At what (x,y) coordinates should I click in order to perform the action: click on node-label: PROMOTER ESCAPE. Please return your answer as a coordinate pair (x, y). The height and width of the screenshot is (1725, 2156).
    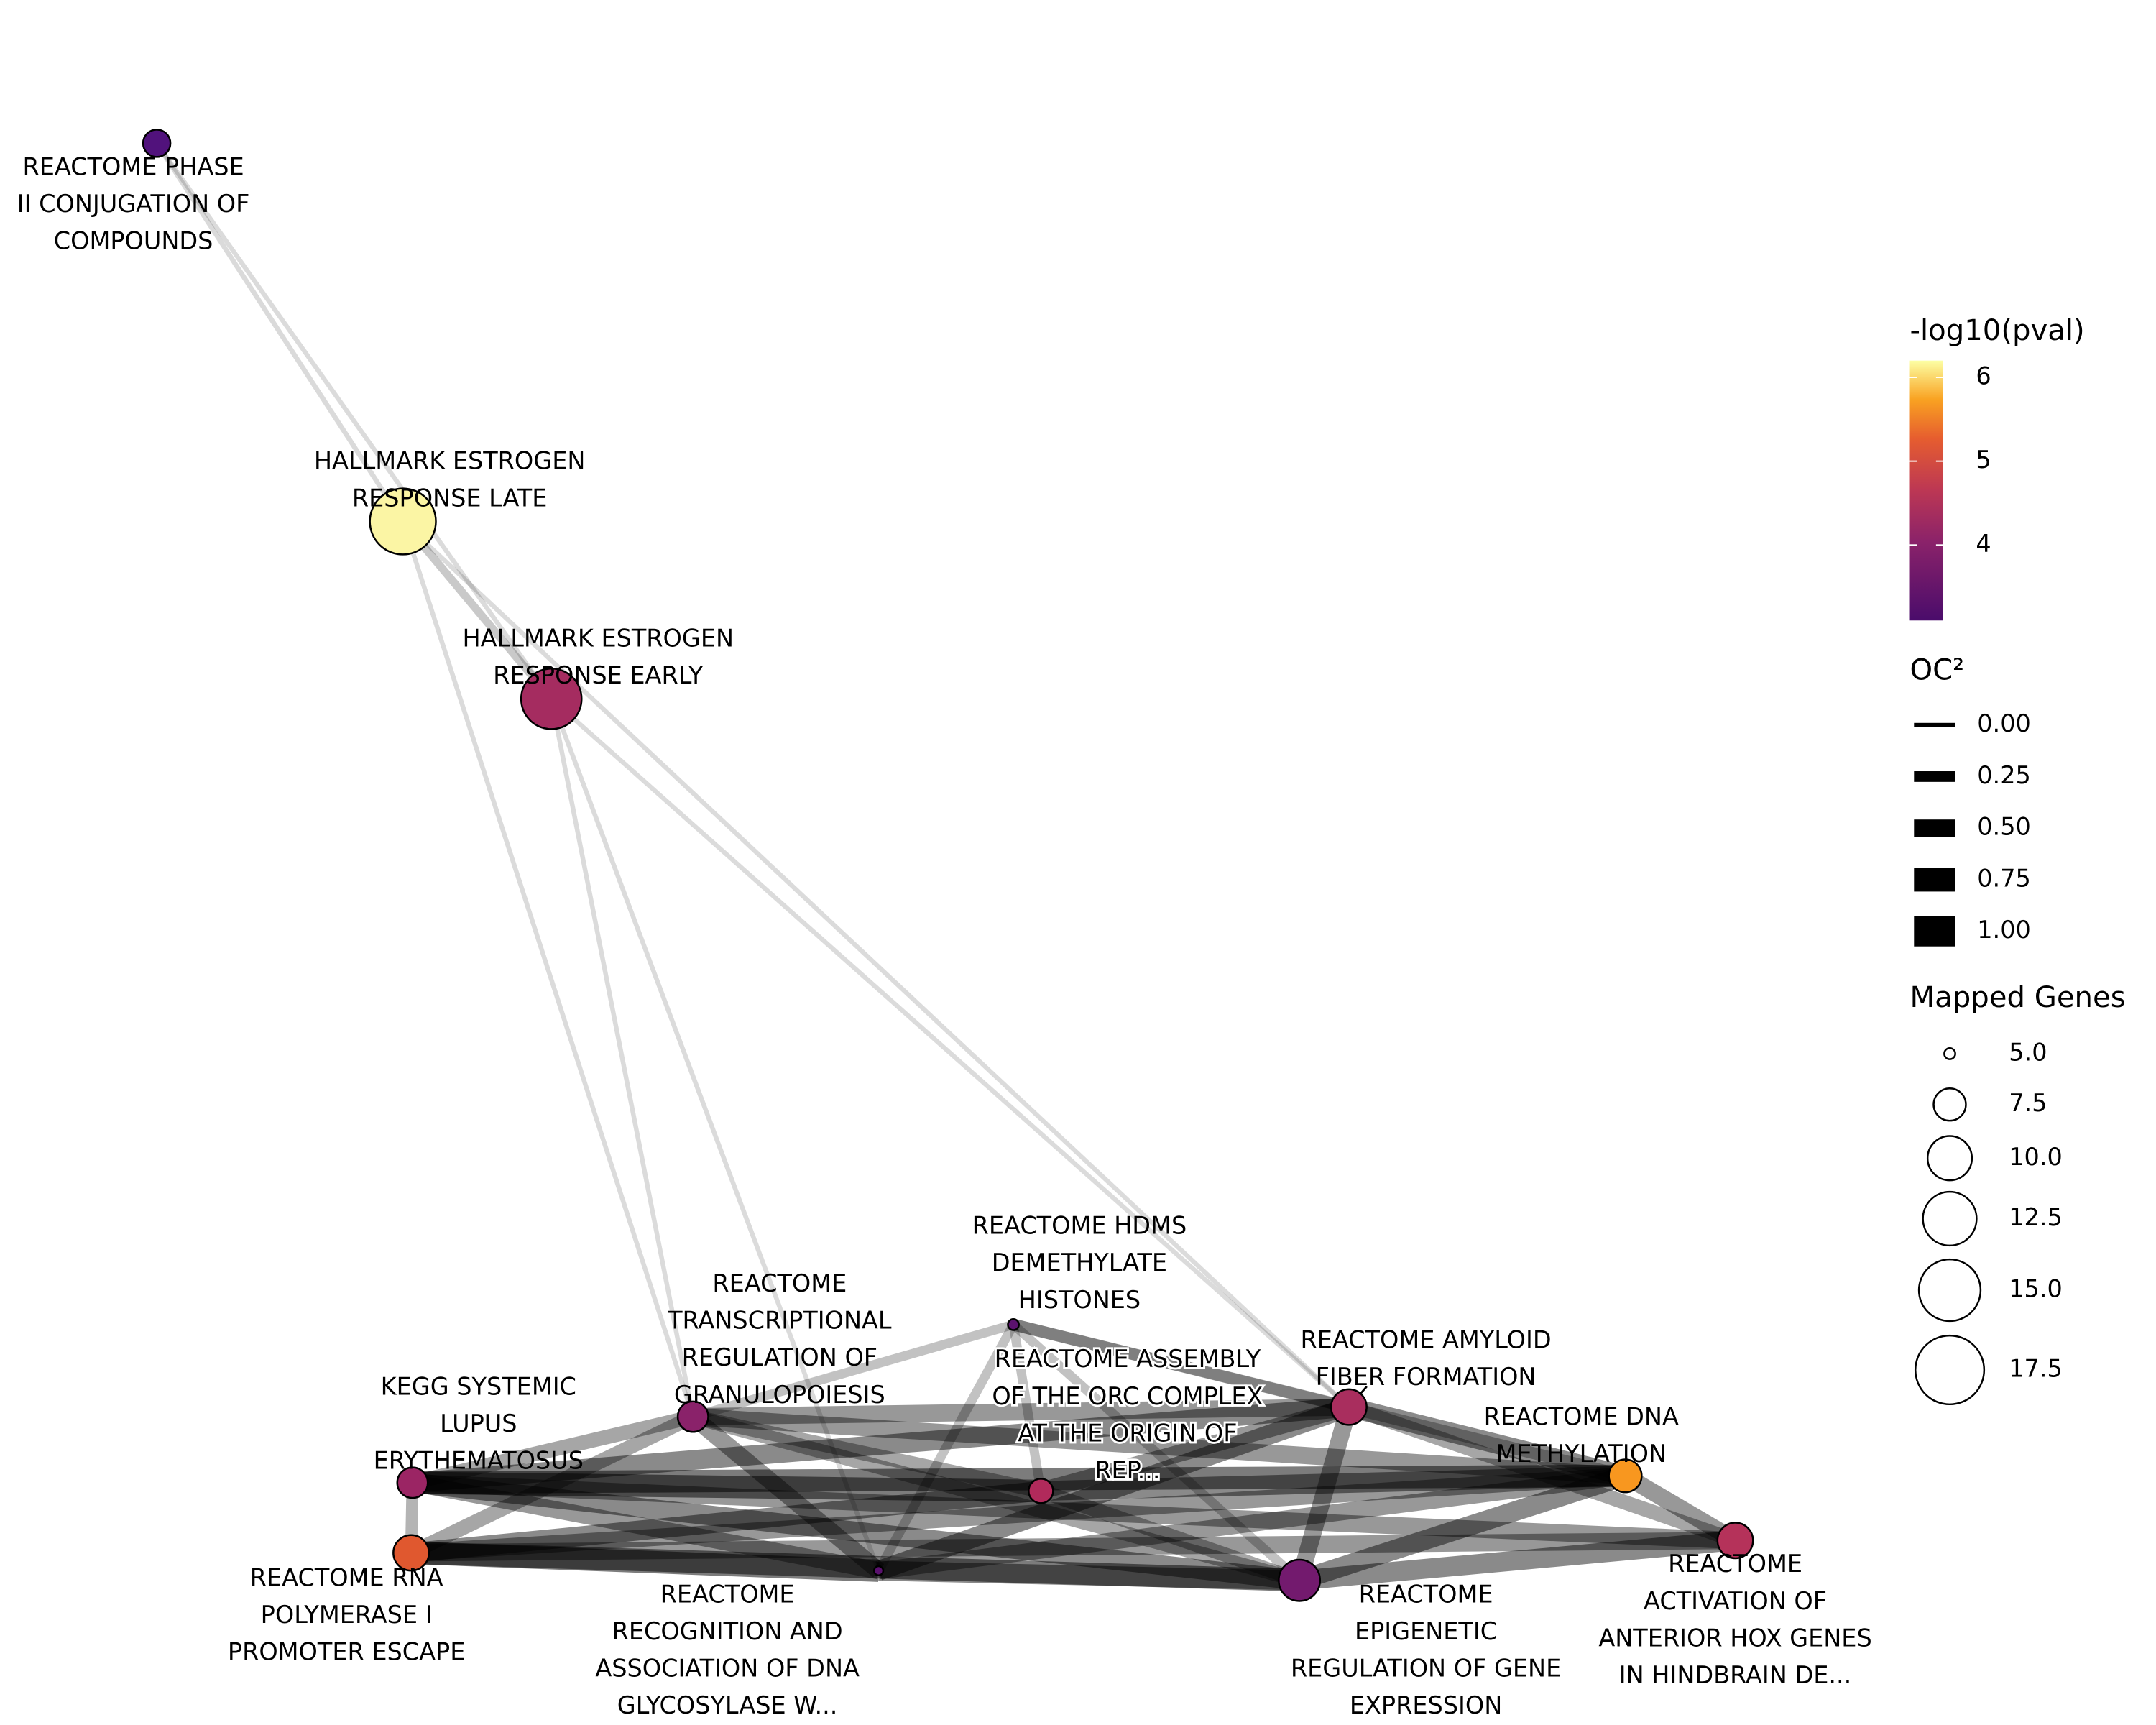
    Looking at the image, I should click on (346, 1652).